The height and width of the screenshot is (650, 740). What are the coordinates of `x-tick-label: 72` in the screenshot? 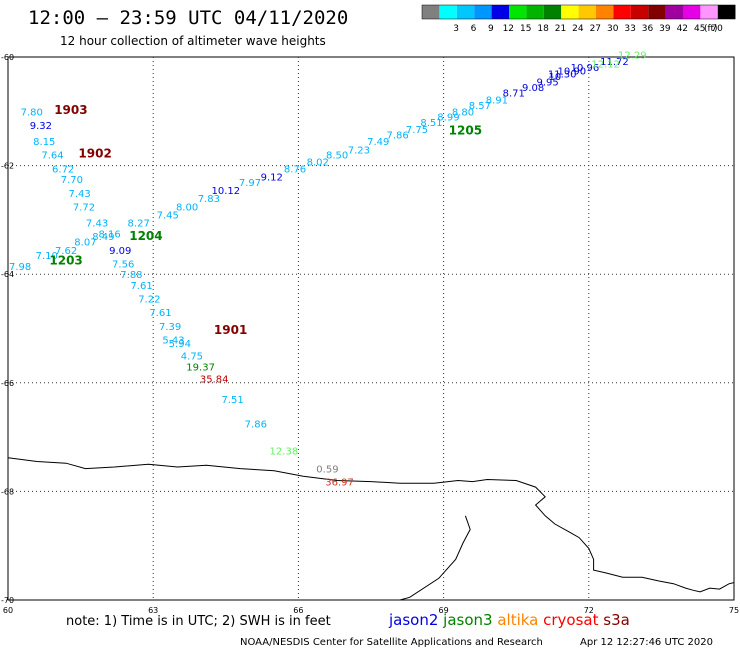 It's located at (589, 610).